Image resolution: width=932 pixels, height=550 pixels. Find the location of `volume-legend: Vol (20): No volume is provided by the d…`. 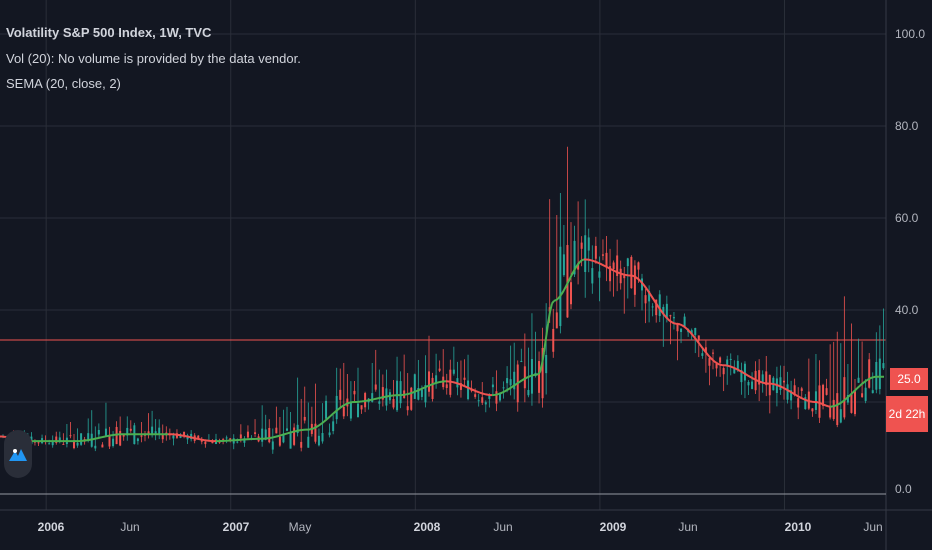

volume-legend: Vol (20): No volume is provided by the d… is located at coordinates (153, 58).